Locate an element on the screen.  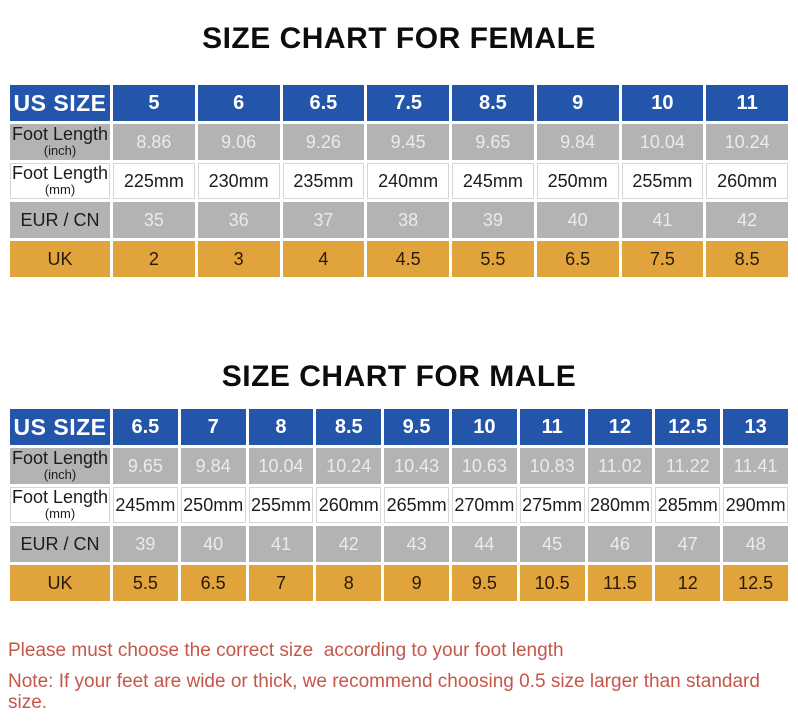
size-value-cell: 37 is located at coordinates (323, 220).